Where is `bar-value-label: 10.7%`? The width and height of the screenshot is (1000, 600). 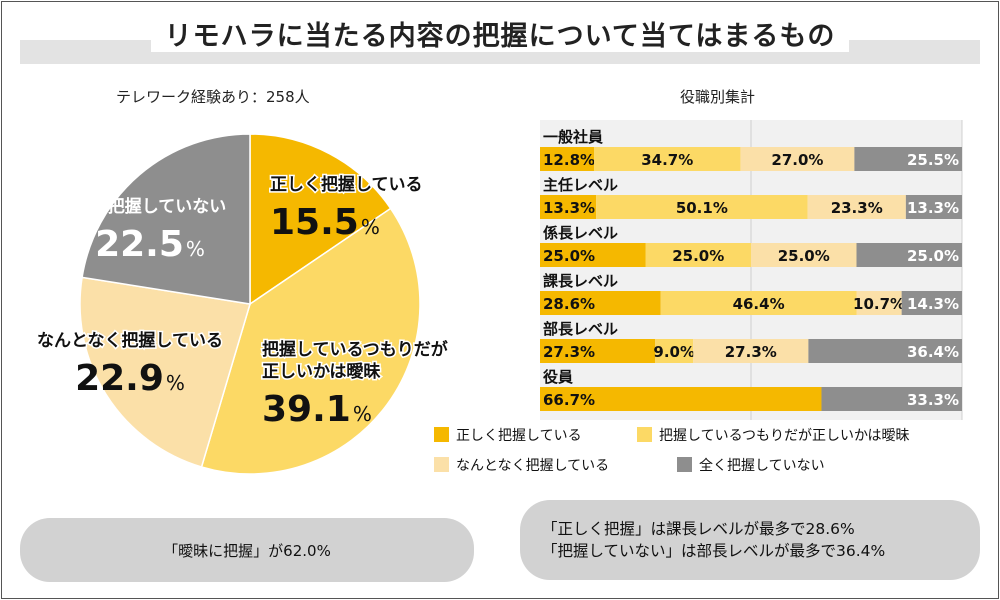
bar-value-label: 10.7% is located at coordinates (879, 304).